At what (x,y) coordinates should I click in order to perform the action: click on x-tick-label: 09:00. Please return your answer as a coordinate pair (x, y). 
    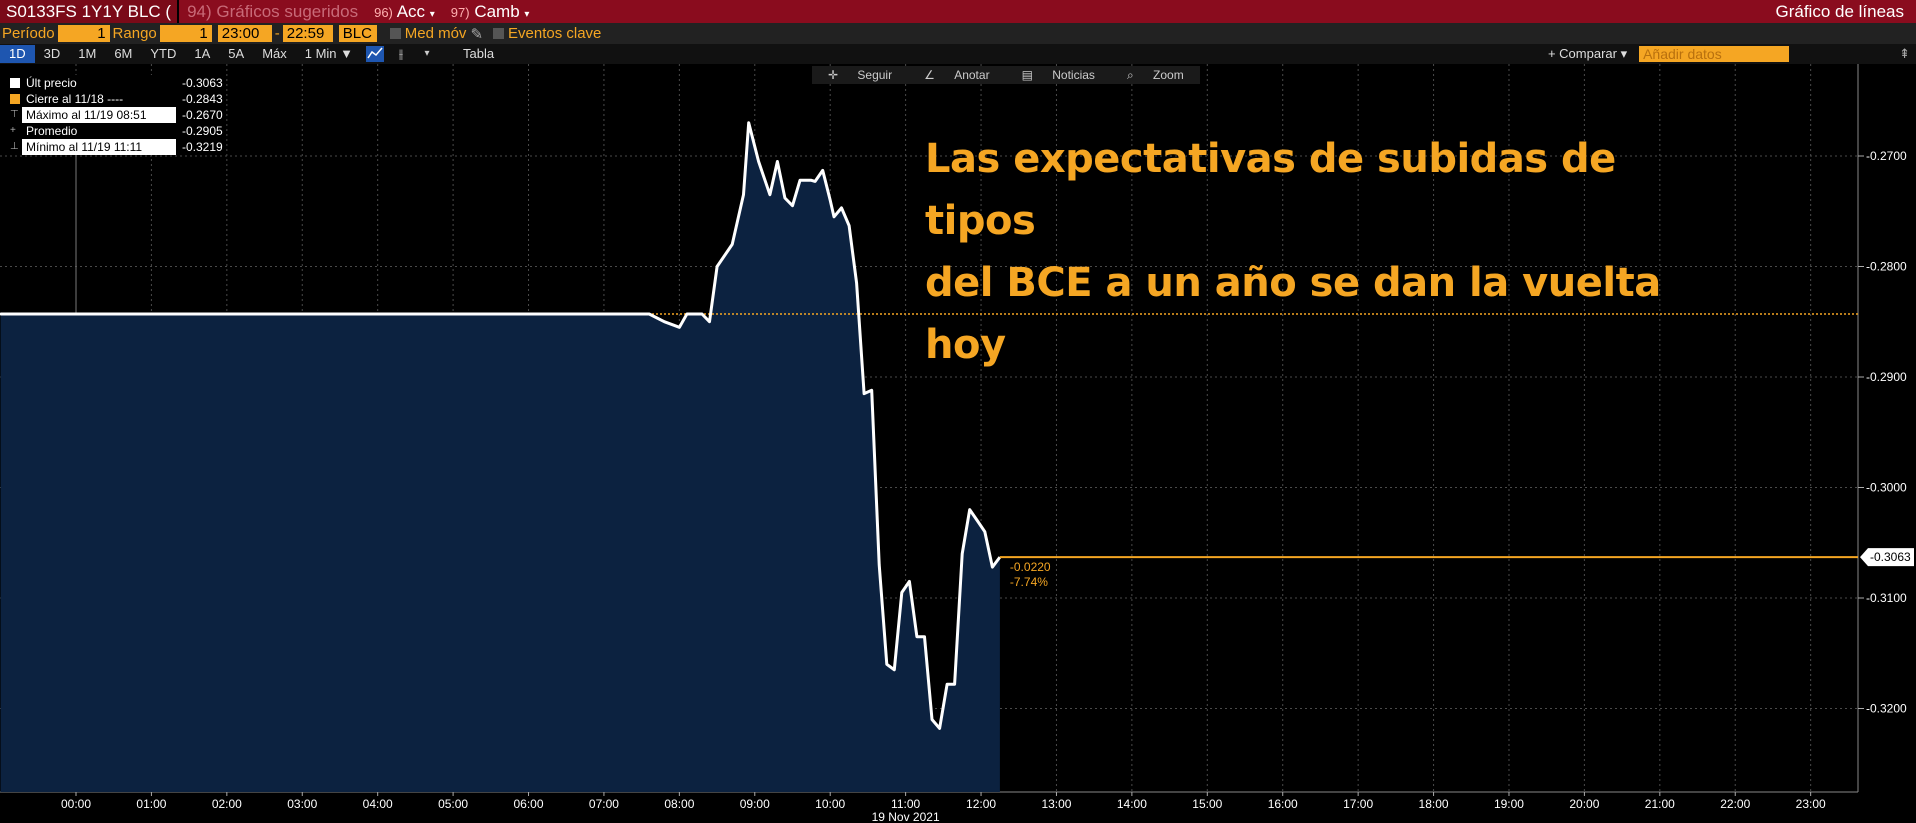
    Looking at the image, I should click on (755, 804).